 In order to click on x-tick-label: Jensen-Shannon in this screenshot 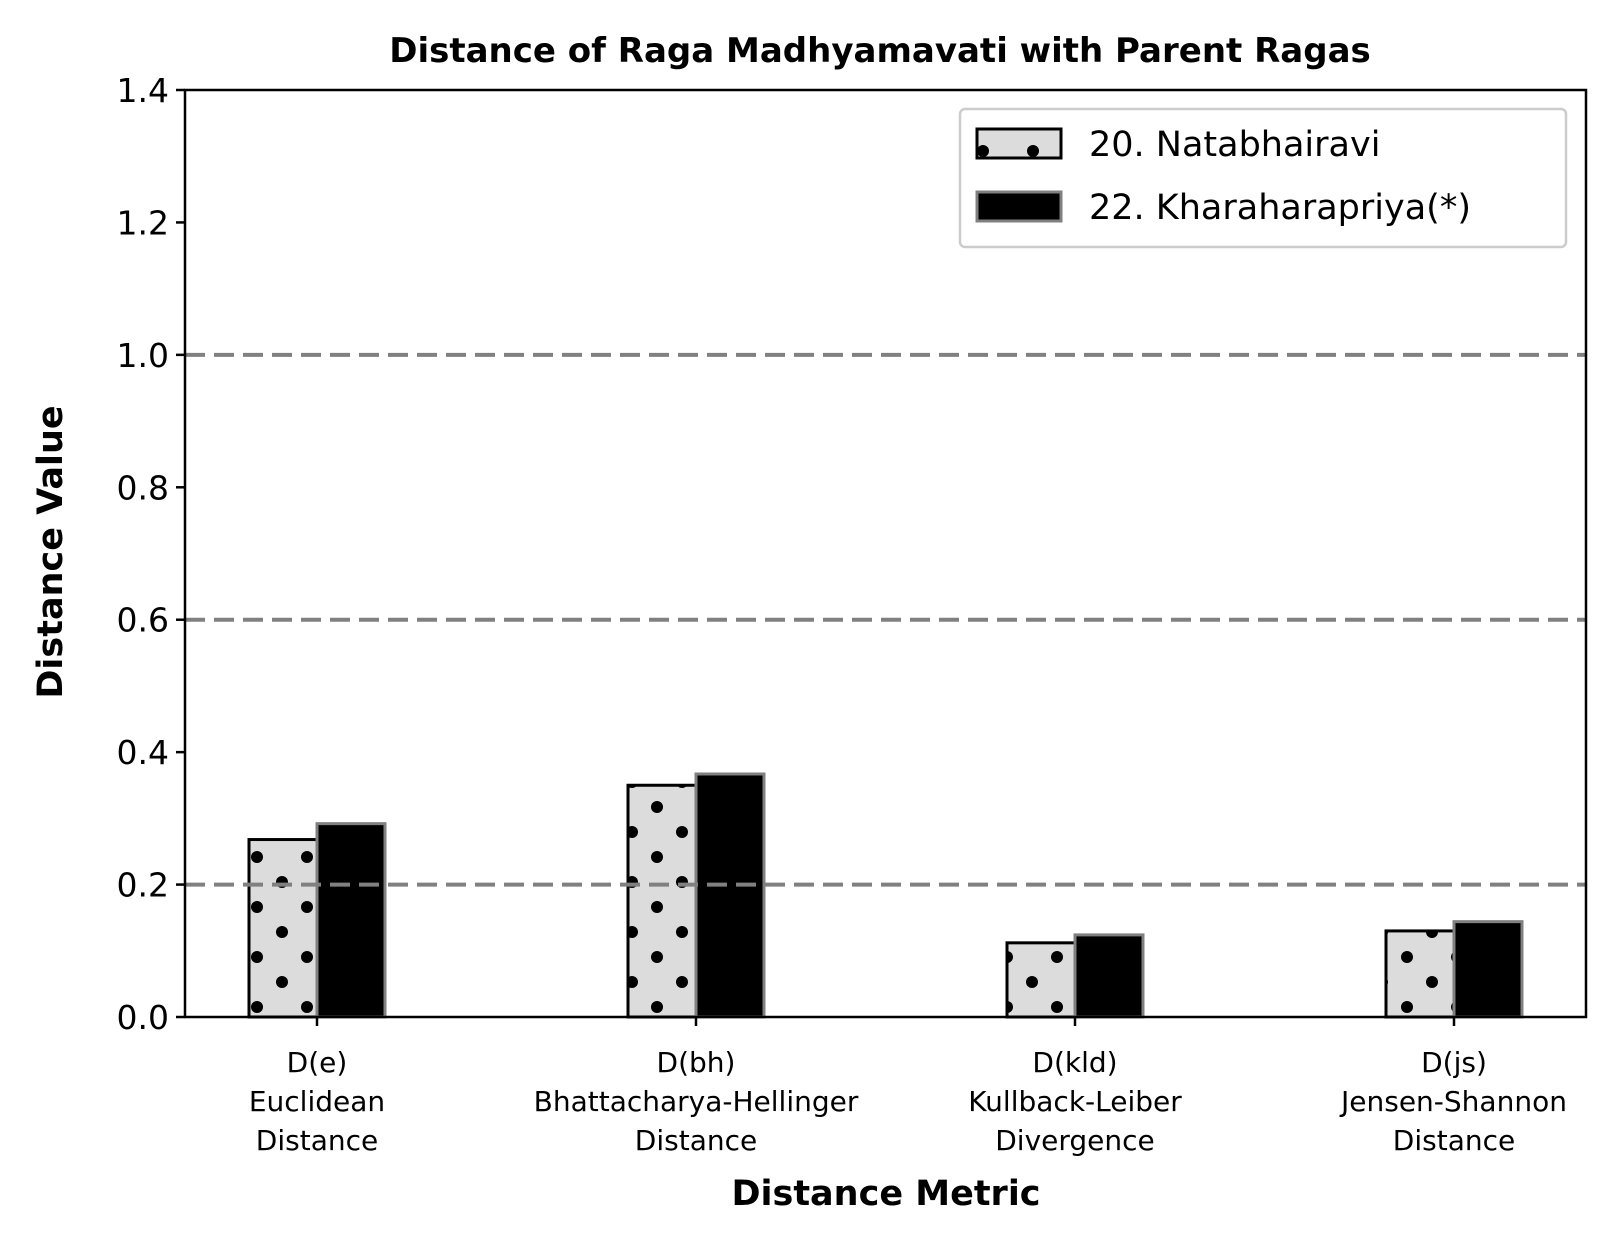, I will do `click(1453, 1101)`.